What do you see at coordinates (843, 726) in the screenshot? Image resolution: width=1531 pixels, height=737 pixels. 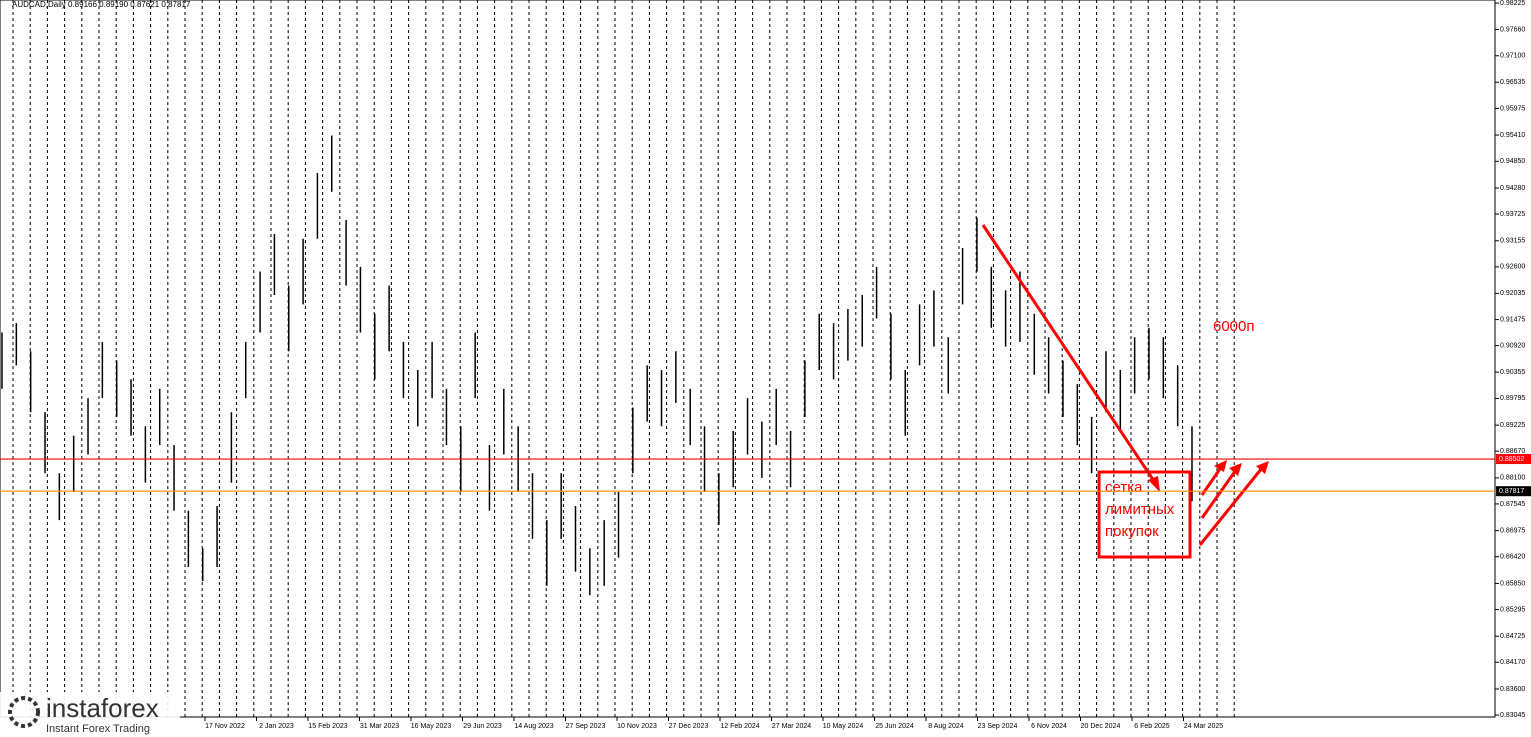 I see `x-tick-label: 10 May 2024` at bounding box center [843, 726].